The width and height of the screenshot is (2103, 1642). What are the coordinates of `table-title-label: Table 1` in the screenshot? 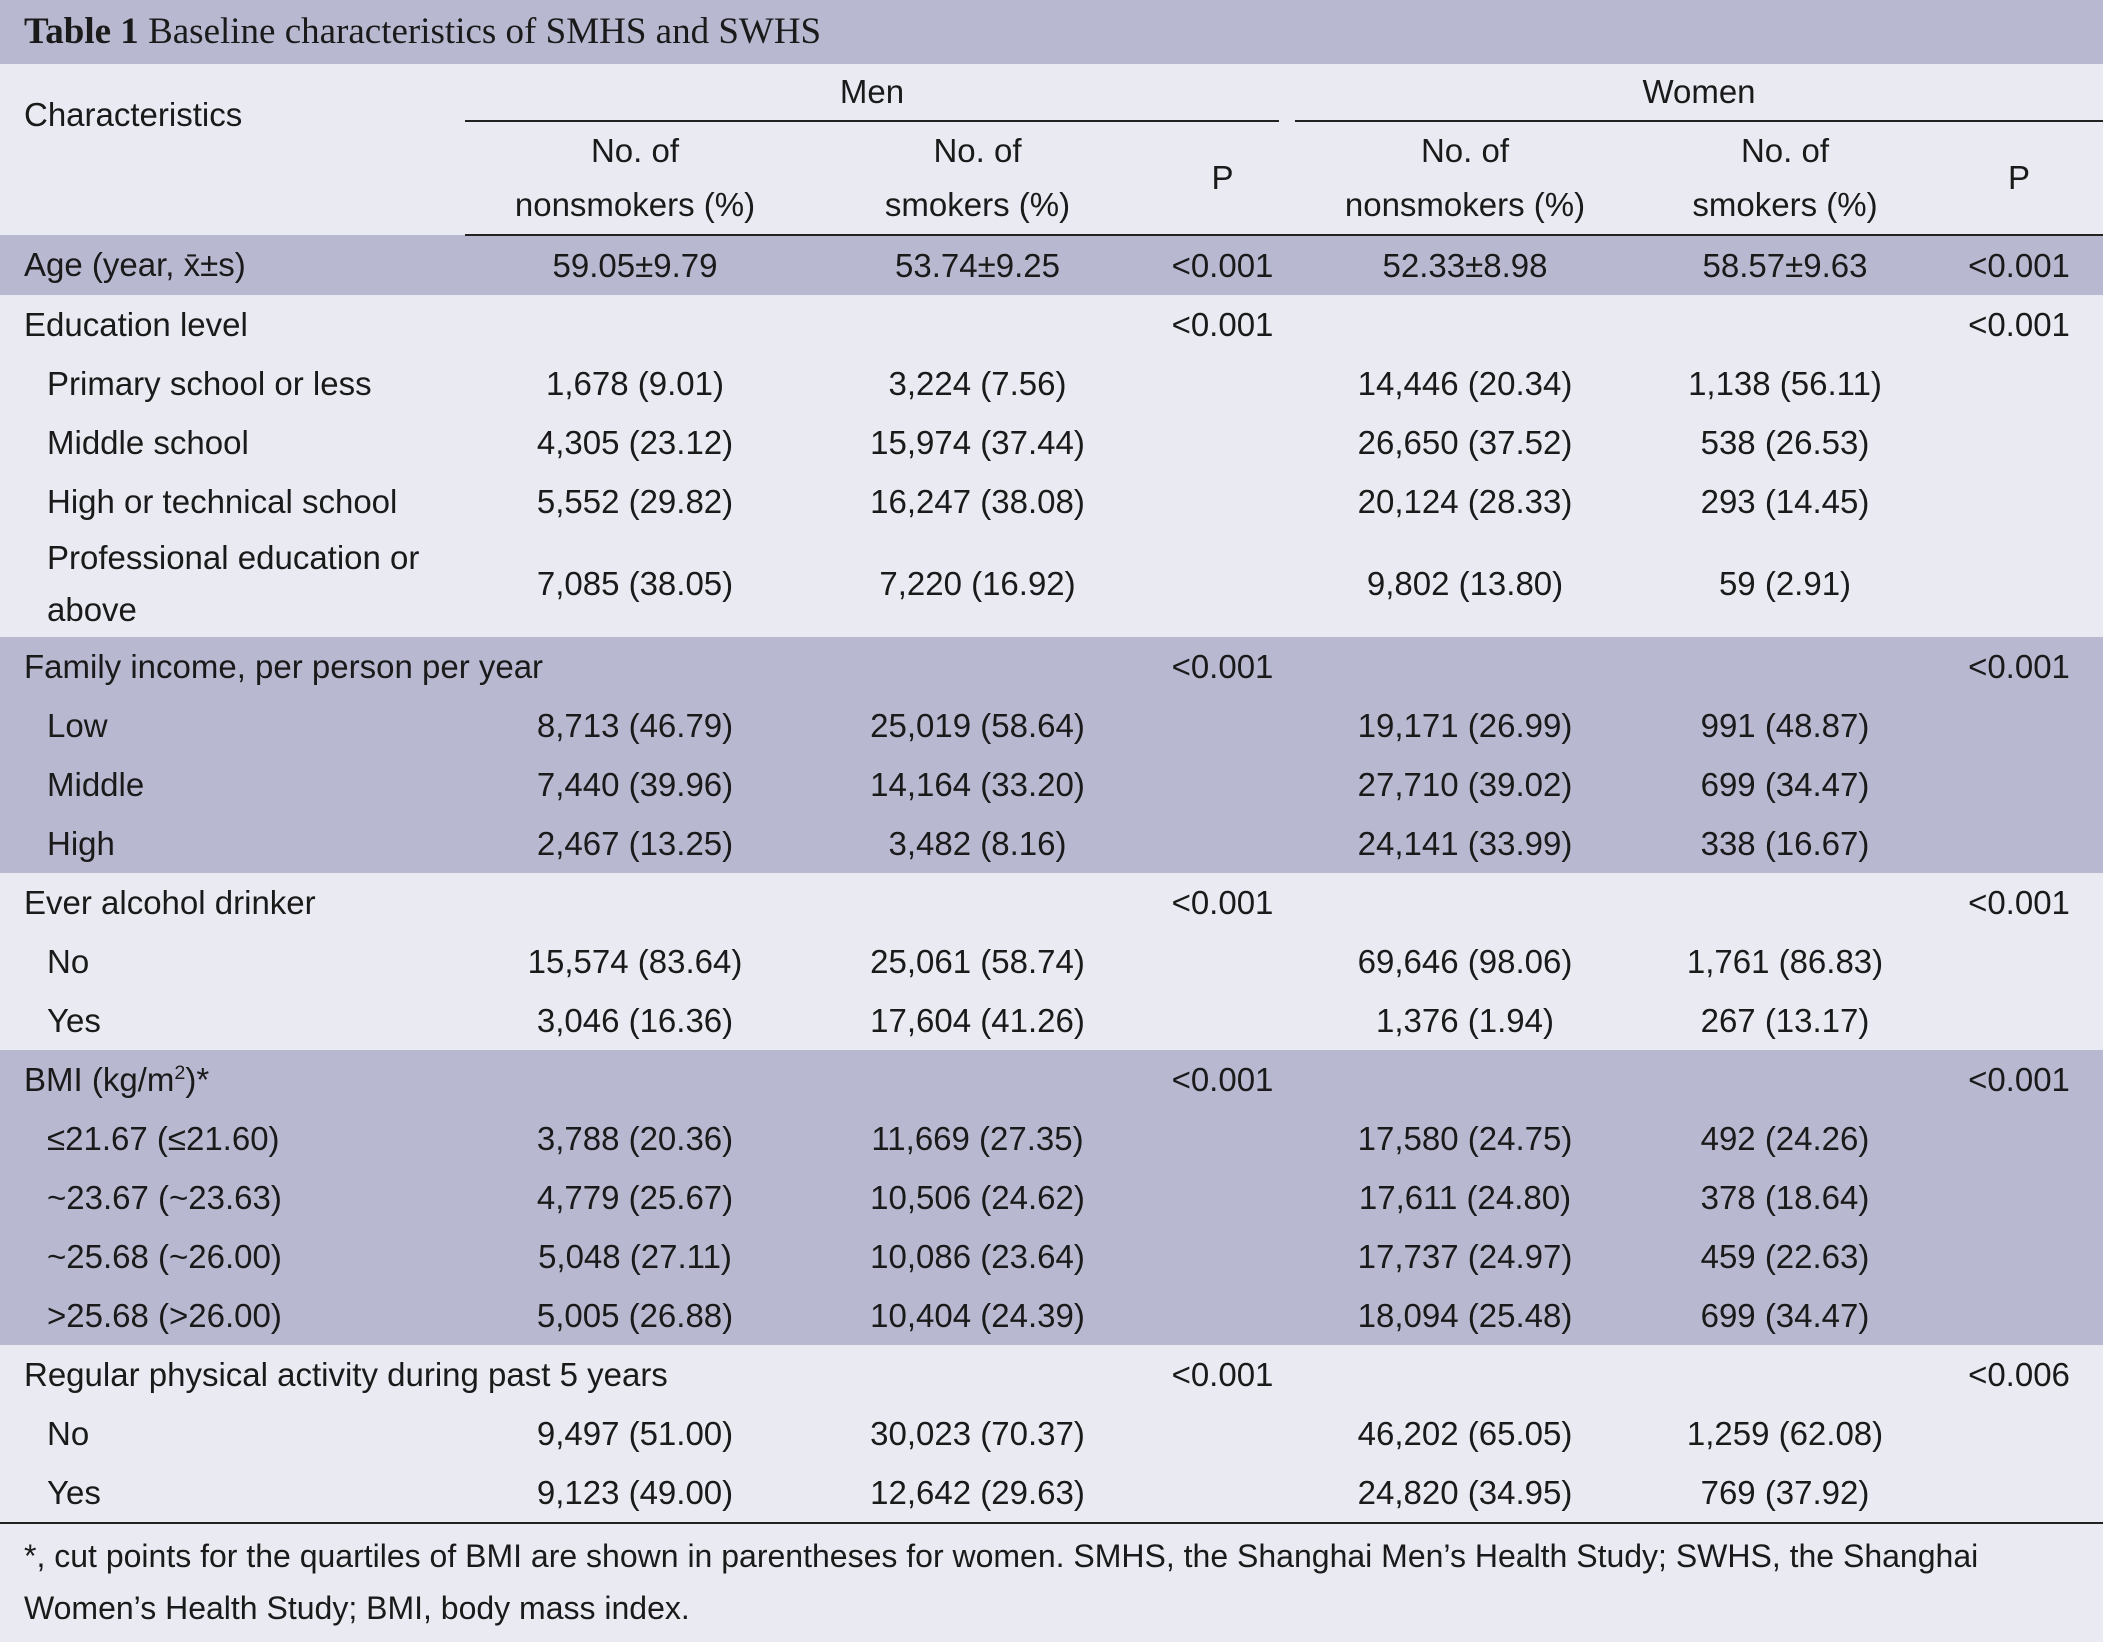 It's located at (81, 31).